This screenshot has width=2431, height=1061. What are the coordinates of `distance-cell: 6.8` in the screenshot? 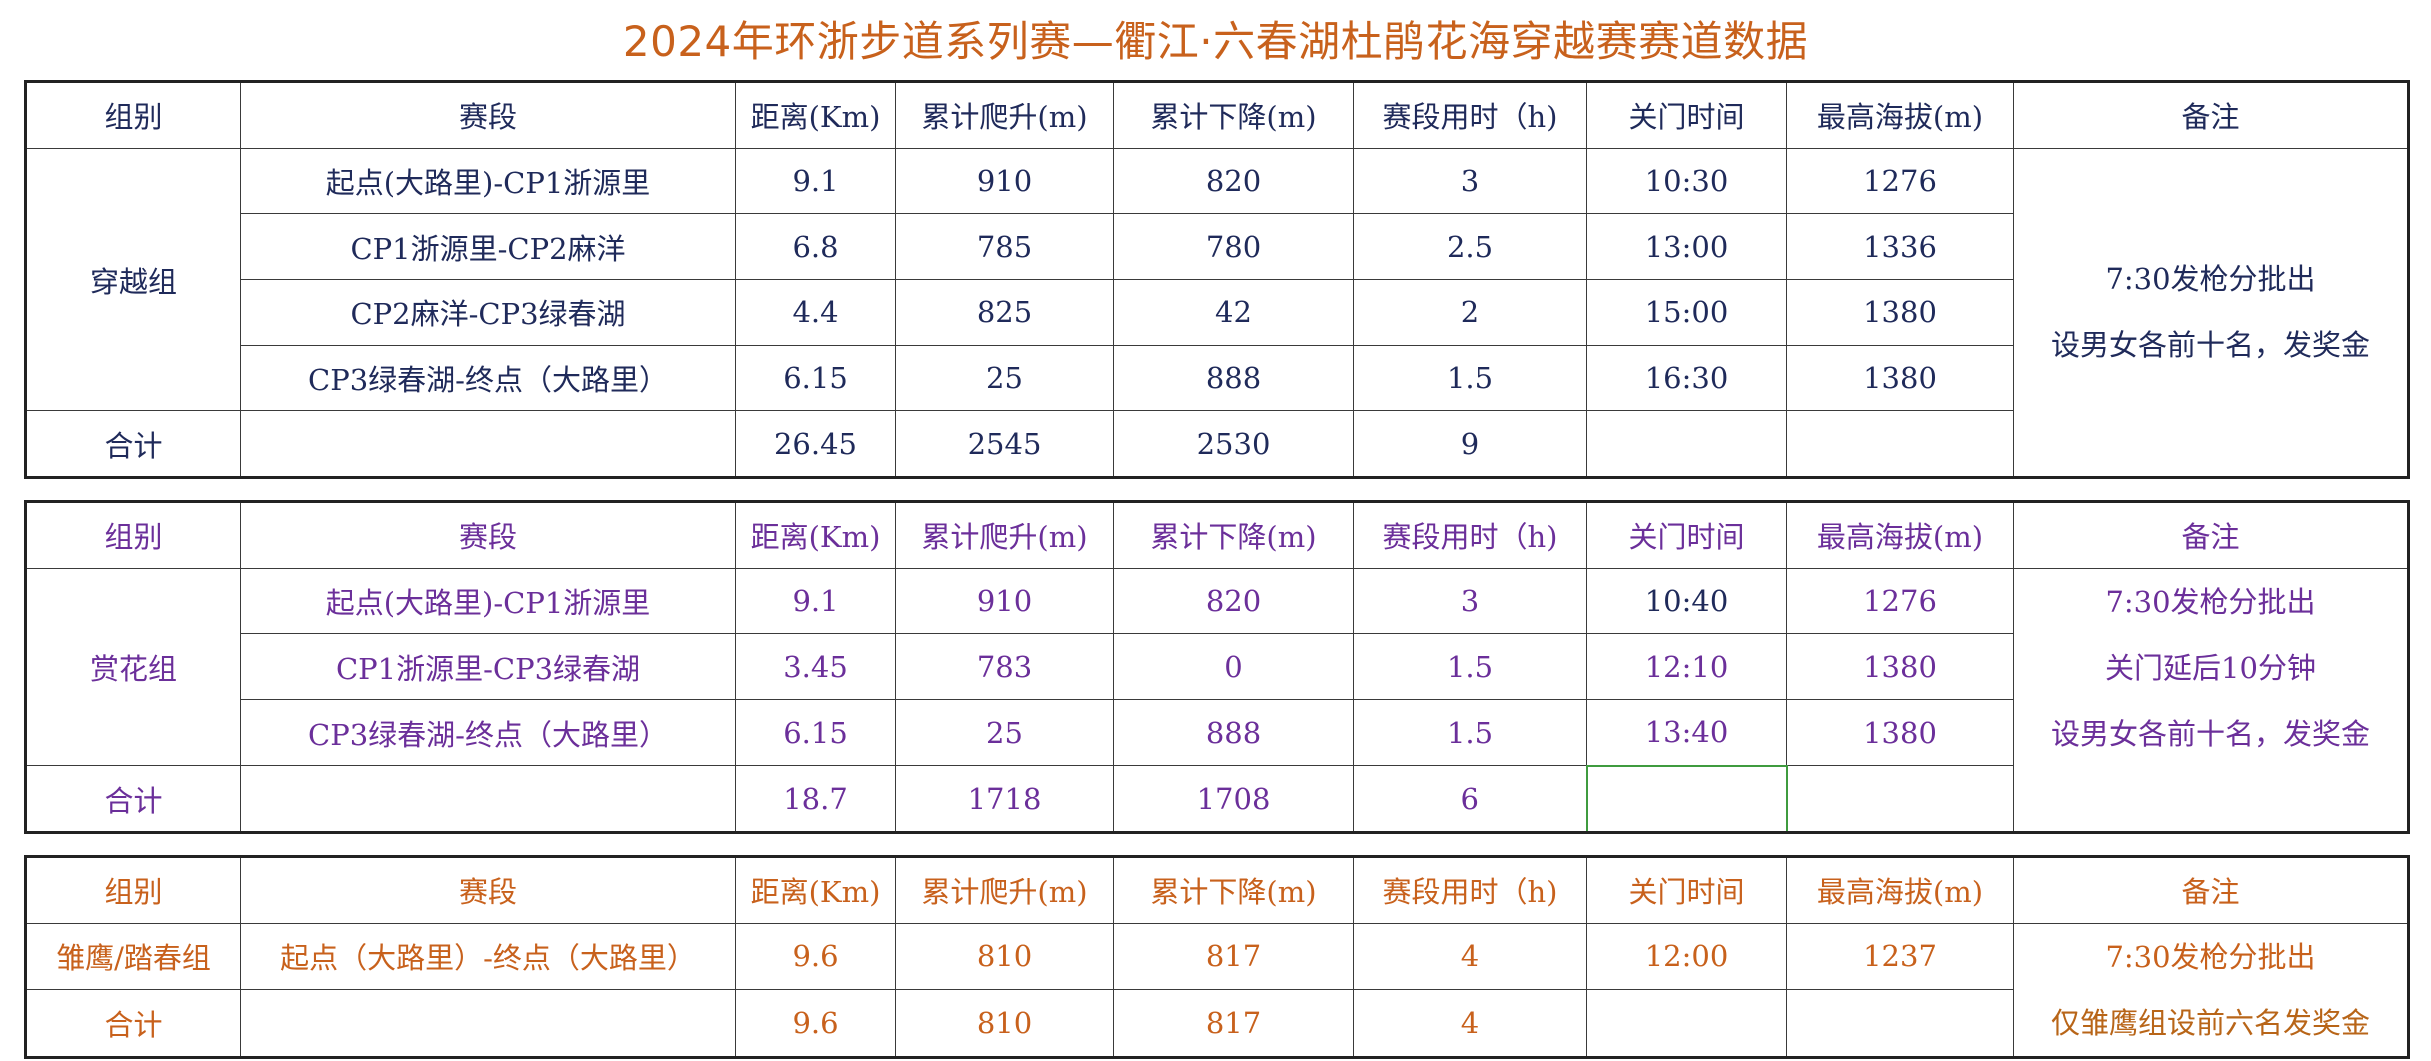 It's located at (815, 247).